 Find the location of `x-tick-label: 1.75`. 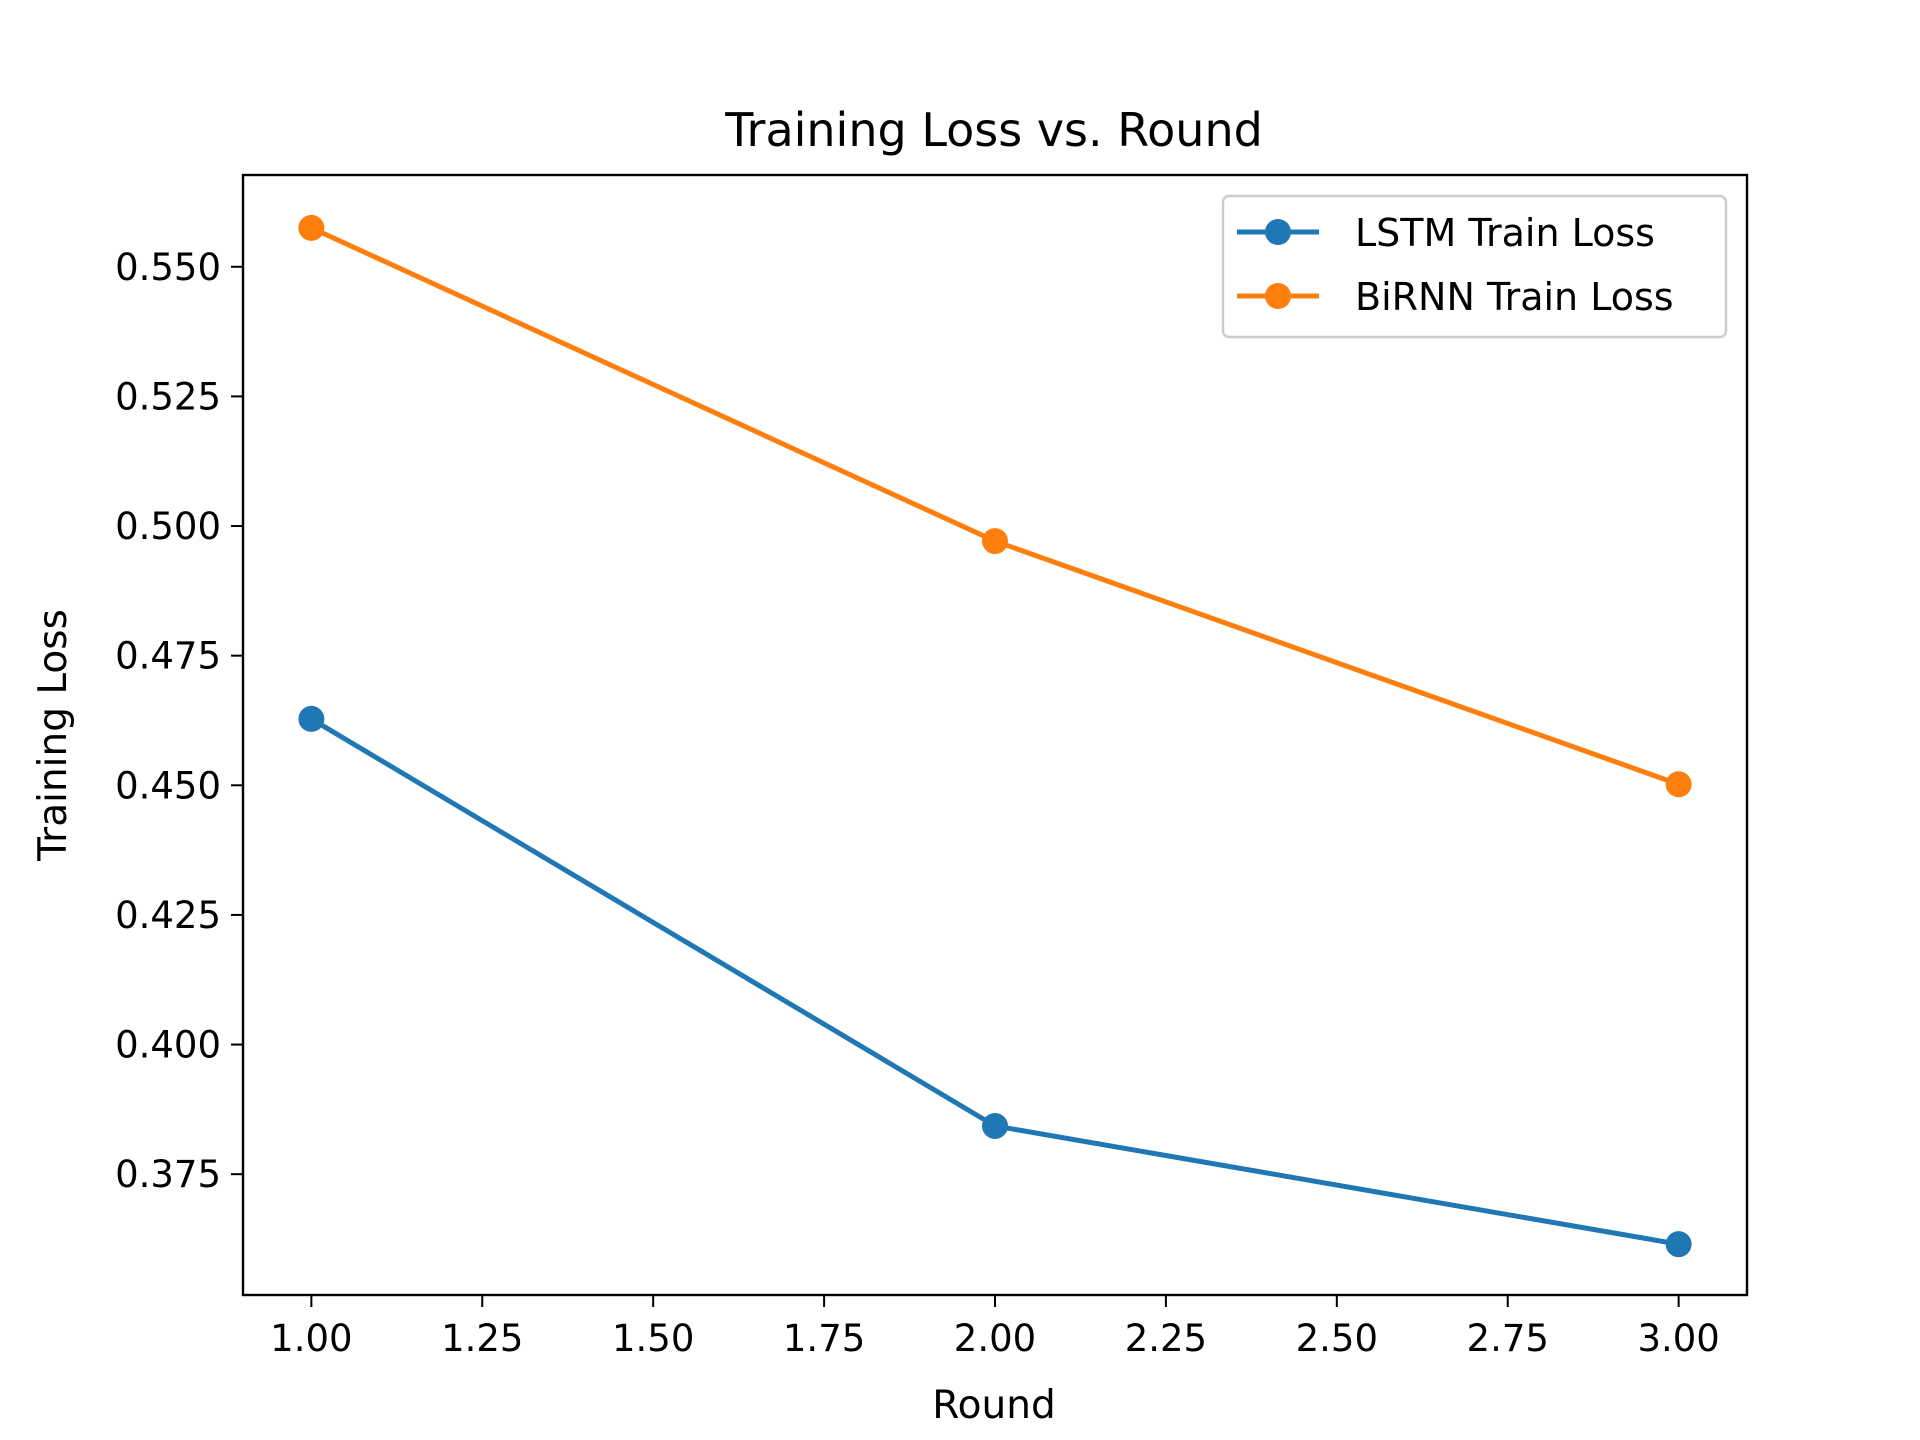

x-tick-label: 1.75 is located at coordinates (824, 1338).